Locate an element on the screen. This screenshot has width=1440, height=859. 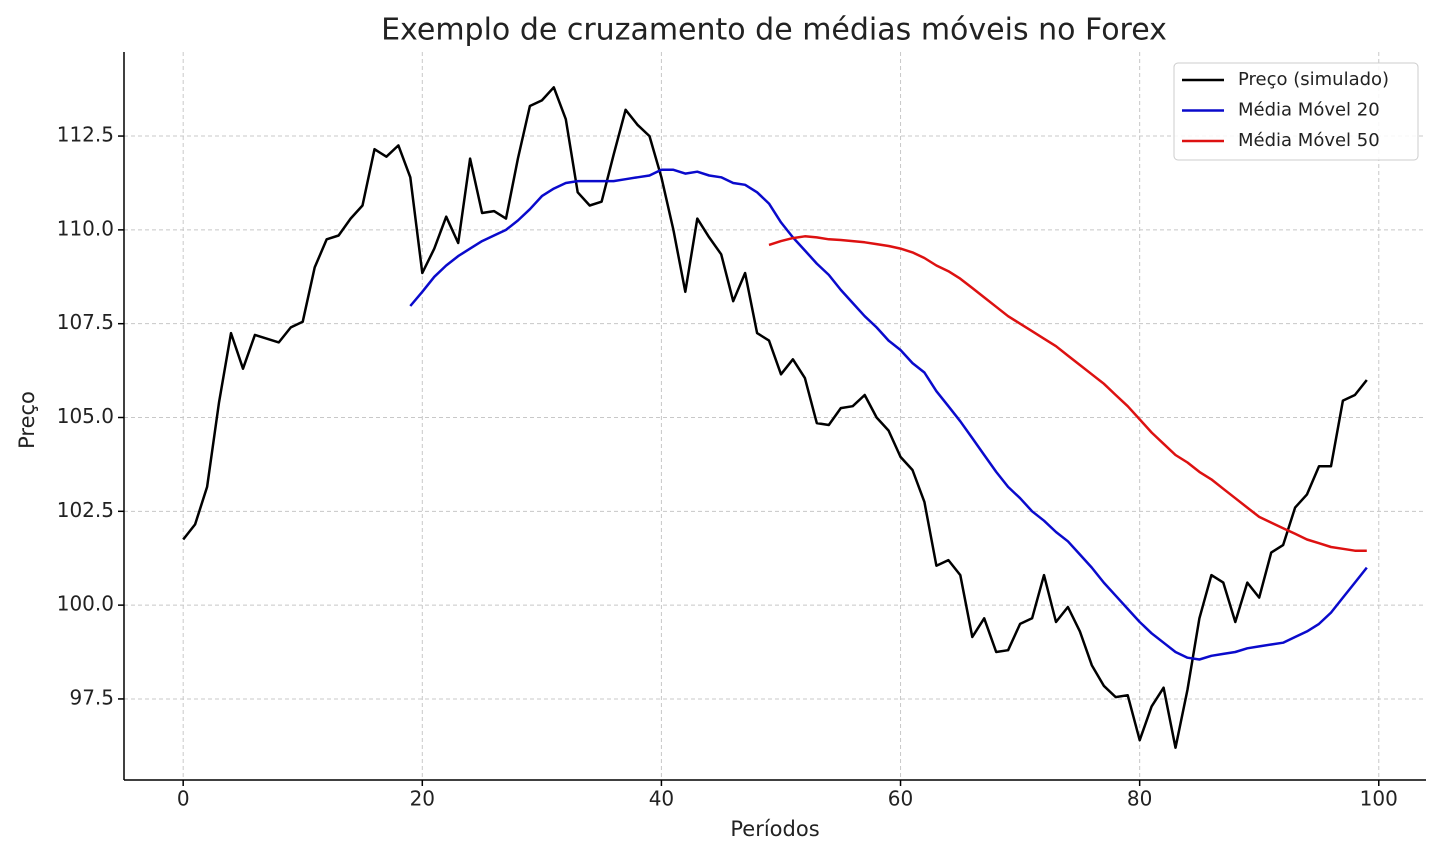
legend-label: Média Móvel 20 is located at coordinates (1309, 110).